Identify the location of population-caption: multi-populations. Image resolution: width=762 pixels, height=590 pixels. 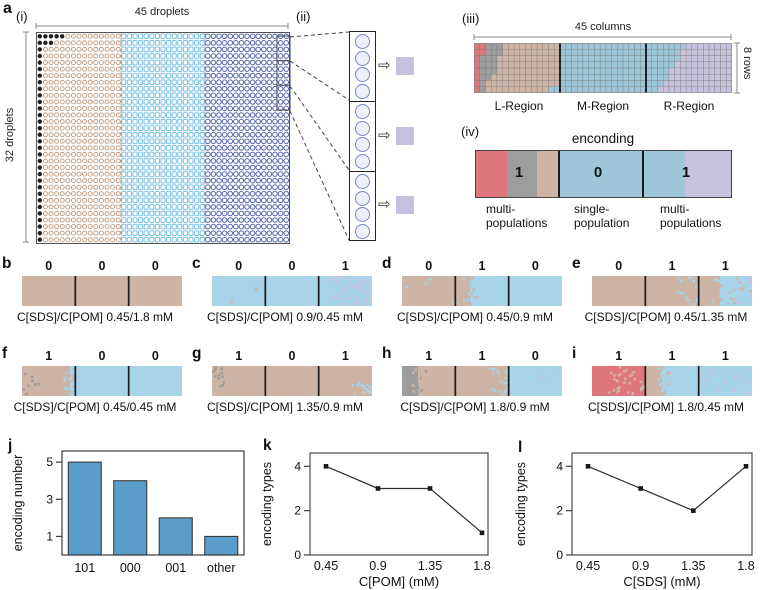
(691, 216).